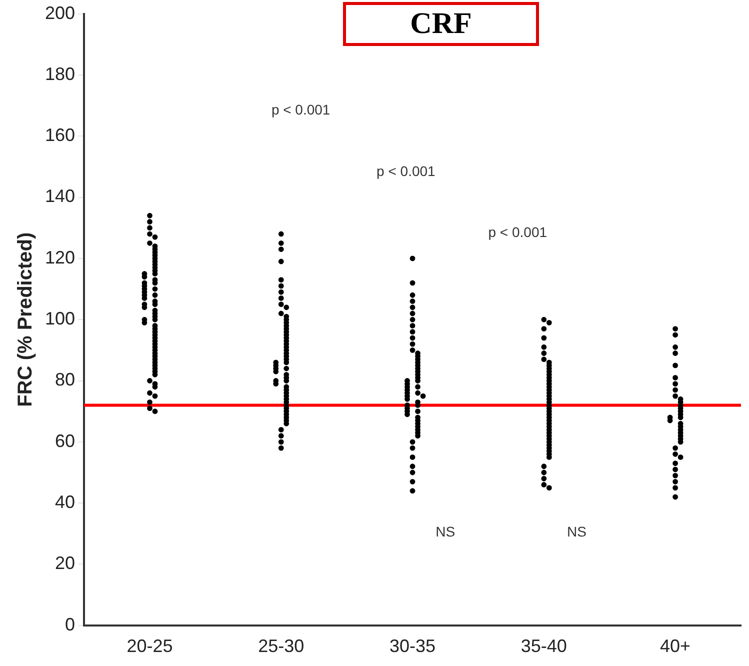 This screenshot has height=666, width=749. I want to click on y-tick-label: 0, so click(70, 624).